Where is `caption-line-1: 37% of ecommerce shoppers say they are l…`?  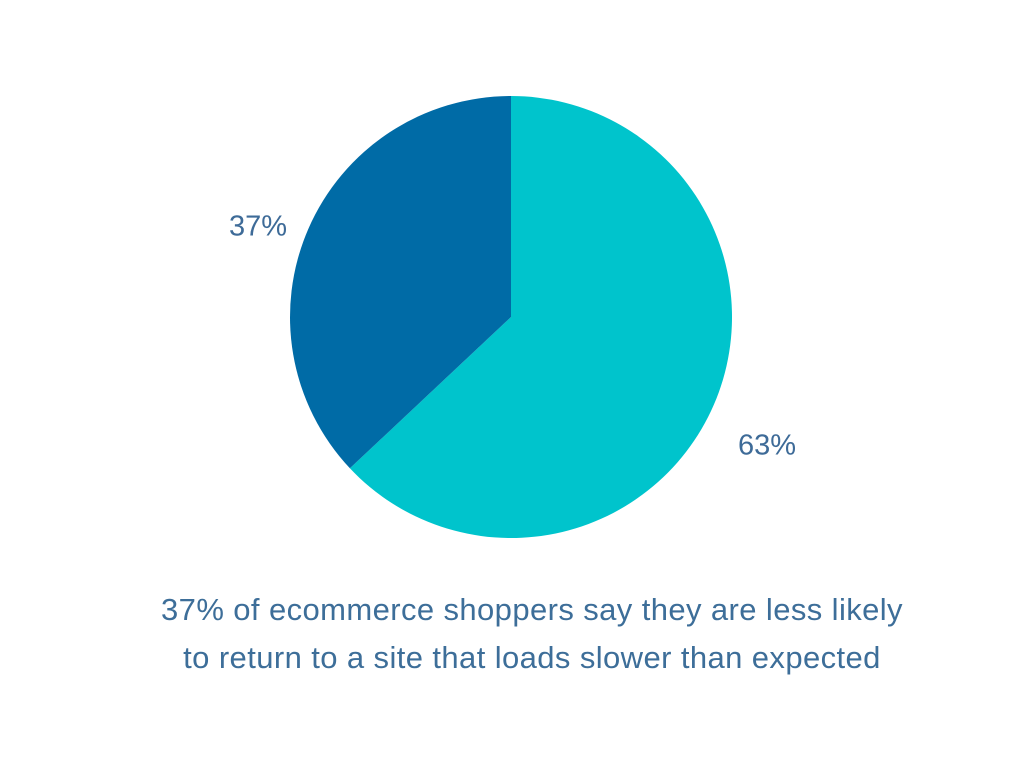
caption-line-1: 37% of ecommerce shoppers say they are l… is located at coordinates (532, 609).